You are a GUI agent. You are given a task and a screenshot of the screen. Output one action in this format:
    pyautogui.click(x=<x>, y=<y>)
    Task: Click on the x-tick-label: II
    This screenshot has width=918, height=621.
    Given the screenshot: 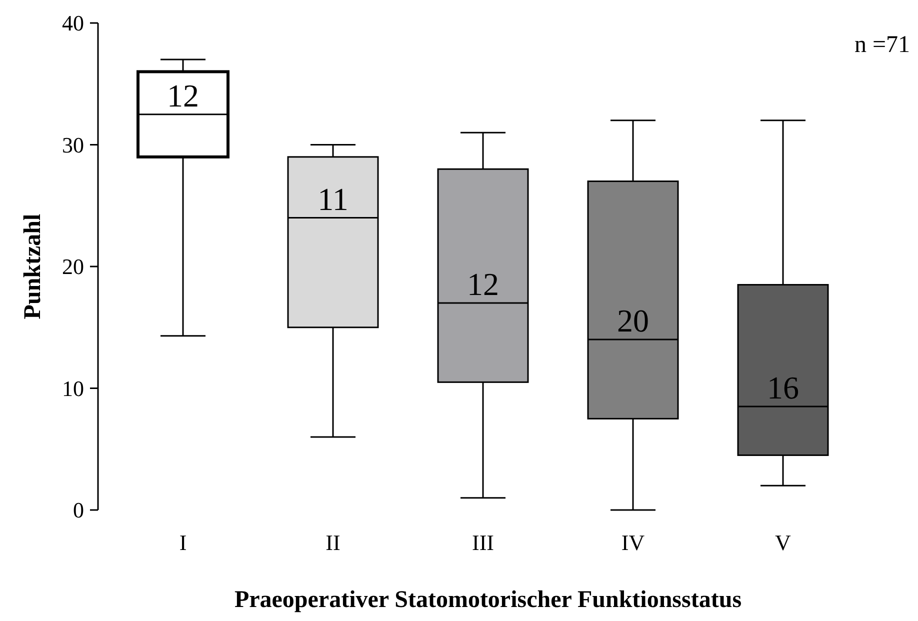 What is the action you would take?
    pyautogui.click(x=333, y=542)
    